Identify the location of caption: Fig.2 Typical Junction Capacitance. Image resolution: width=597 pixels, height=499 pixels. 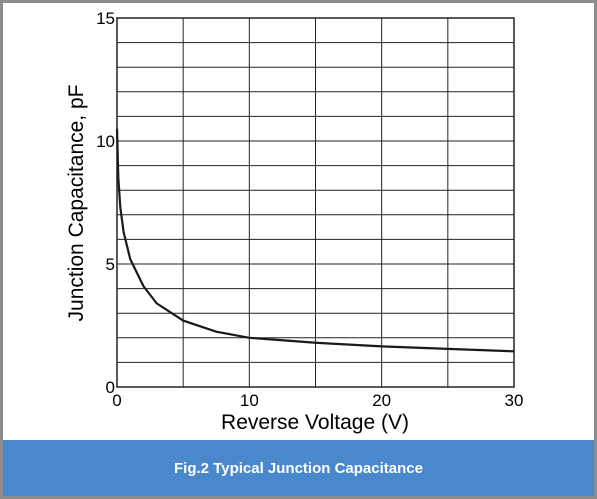
(298, 468).